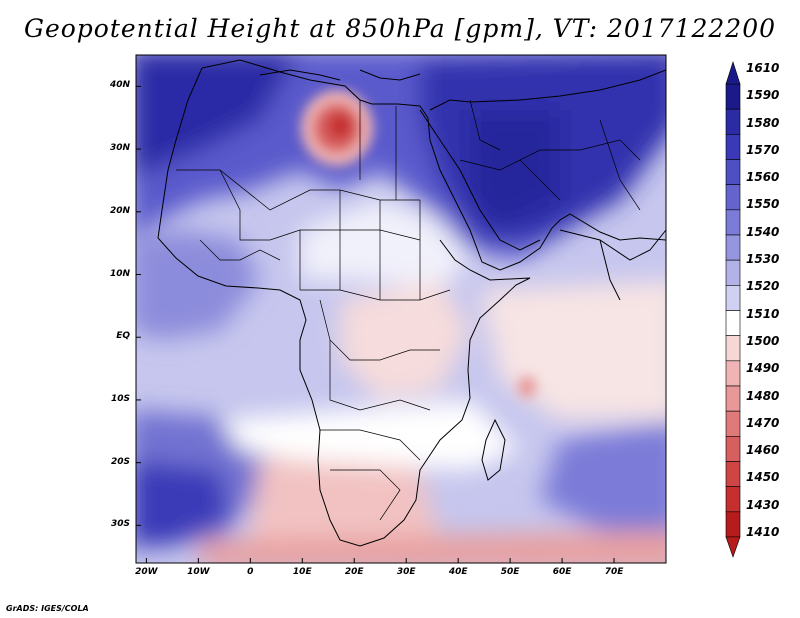  I want to click on colorbar-top-arrow, so click(733, 73).